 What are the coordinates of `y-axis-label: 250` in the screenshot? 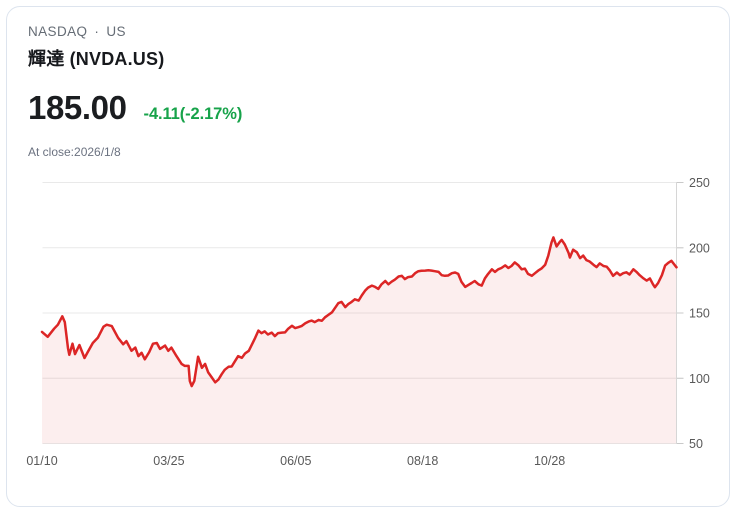 It's located at (699, 183).